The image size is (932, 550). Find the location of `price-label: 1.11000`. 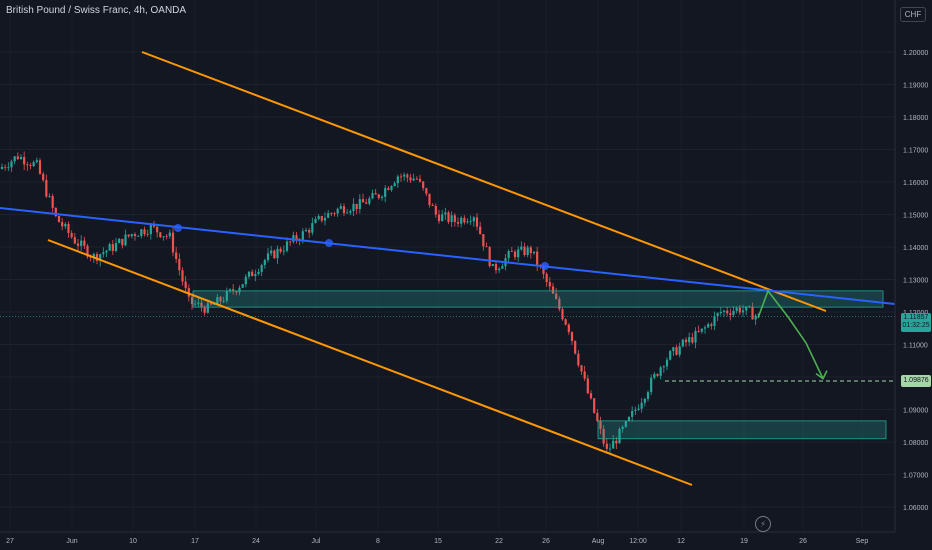

price-label: 1.11000 is located at coordinates (915, 346).